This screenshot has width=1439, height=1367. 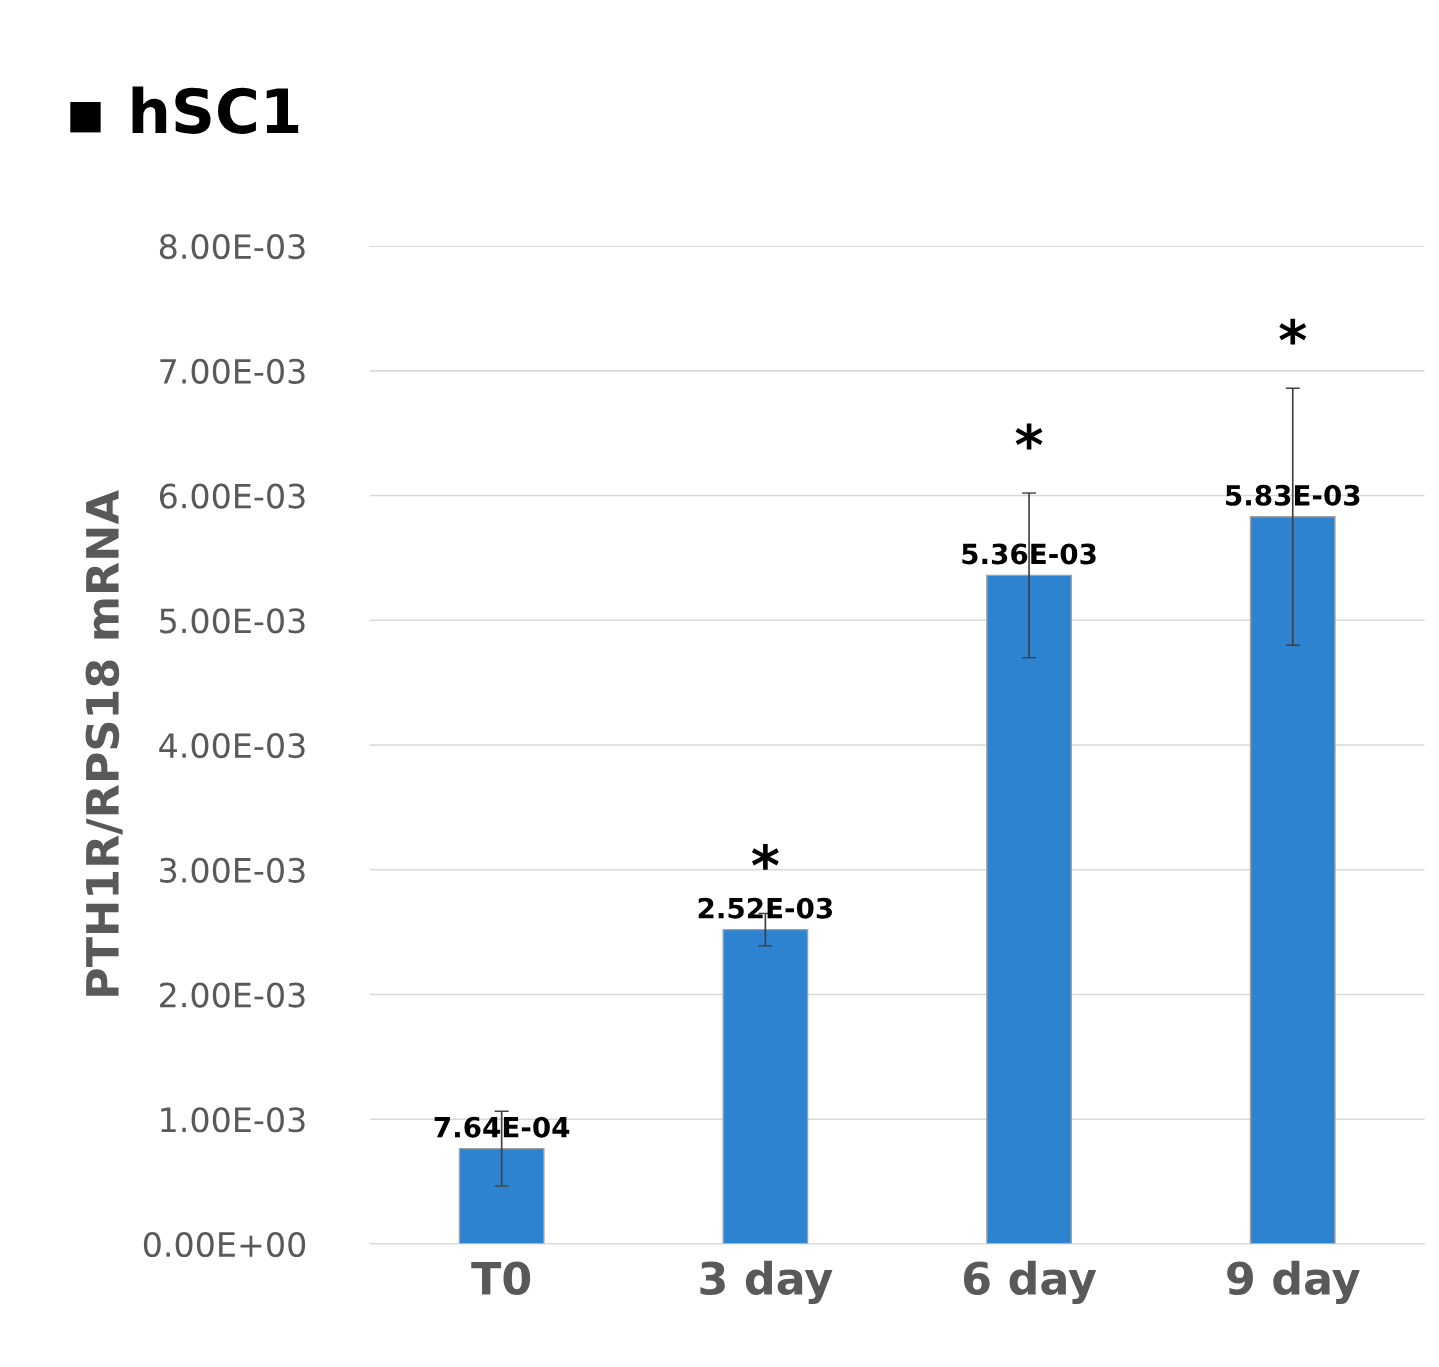 I want to click on y-tick-label: 8.00E-03, so click(x=232, y=246).